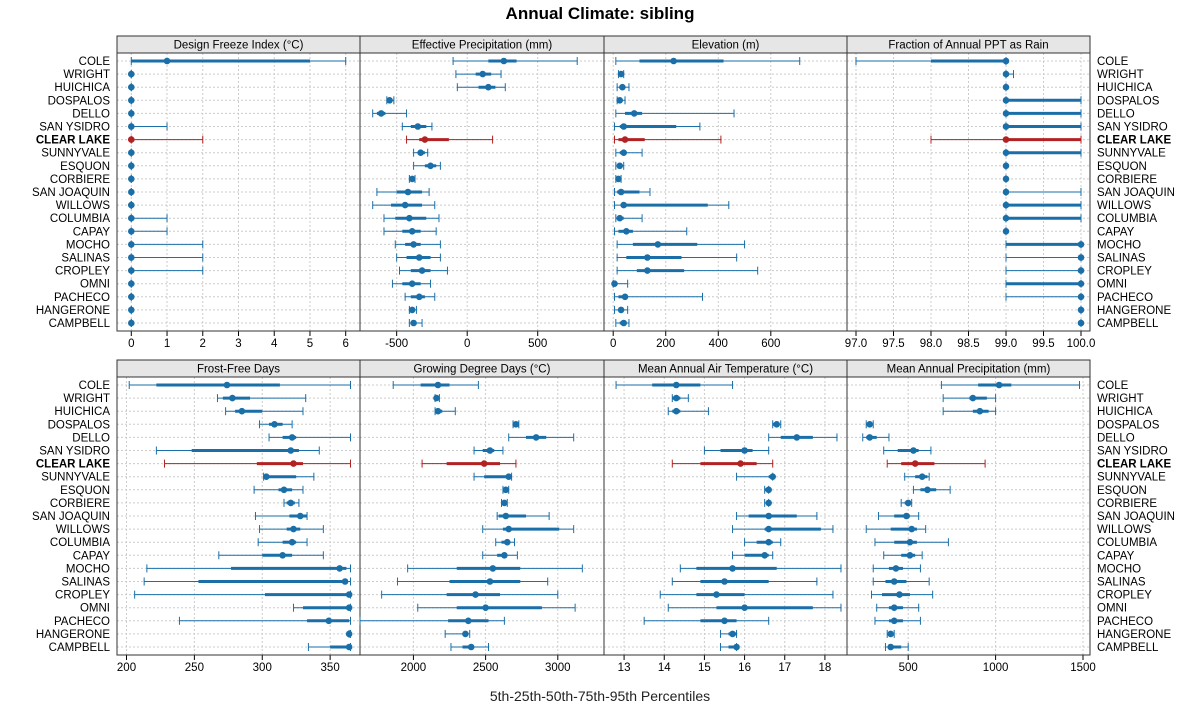  I want to click on category-label: CAMPBELL, so click(80, 324).